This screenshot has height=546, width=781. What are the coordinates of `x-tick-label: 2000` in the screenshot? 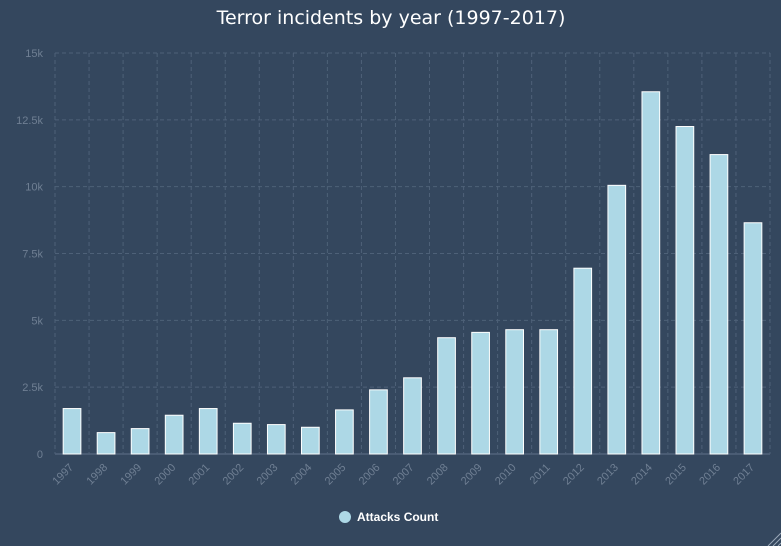 It's located at (165, 475).